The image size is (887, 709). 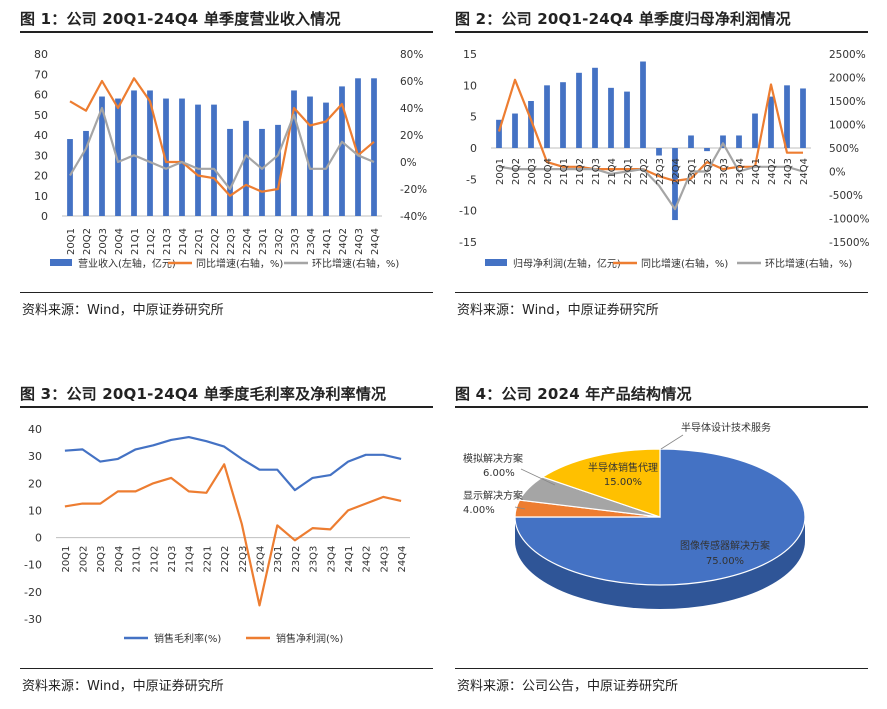 I want to click on chart3-ytick: -10, so click(x=33, y=565).